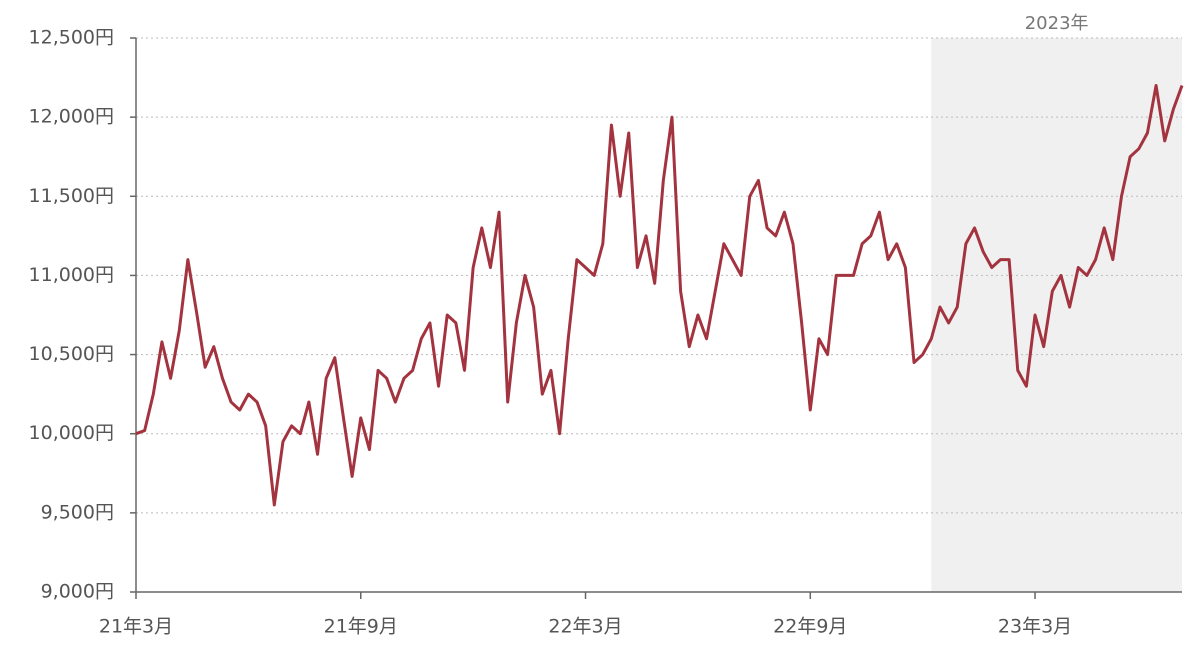 The image size is (1200, 650). I want to click on y-tick-label: 10,500円, so click(71, 354).